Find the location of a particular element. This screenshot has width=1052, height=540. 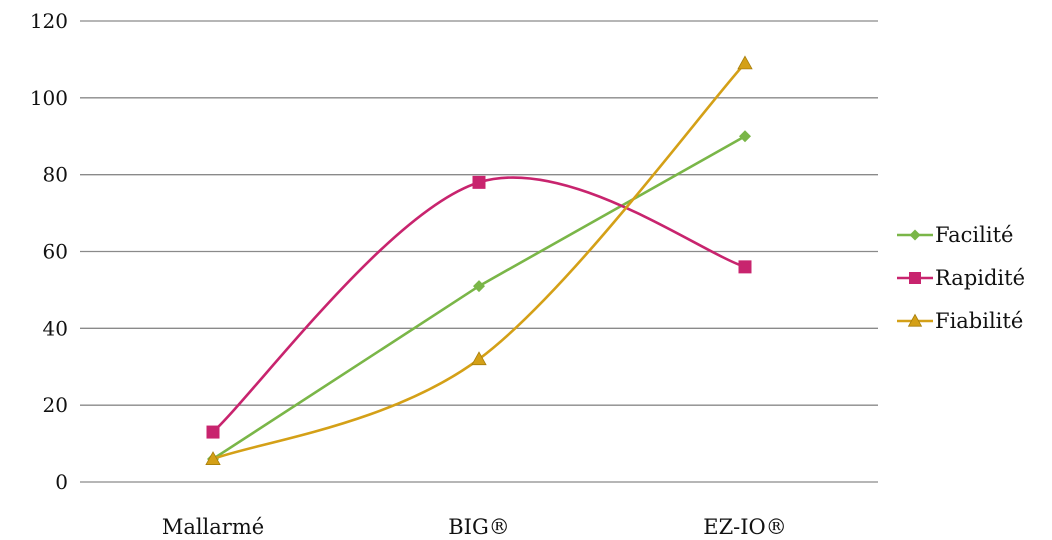

x-axis-categories: Mallarmé BIG® EZ-IO® is located at coordinates (474, 527).